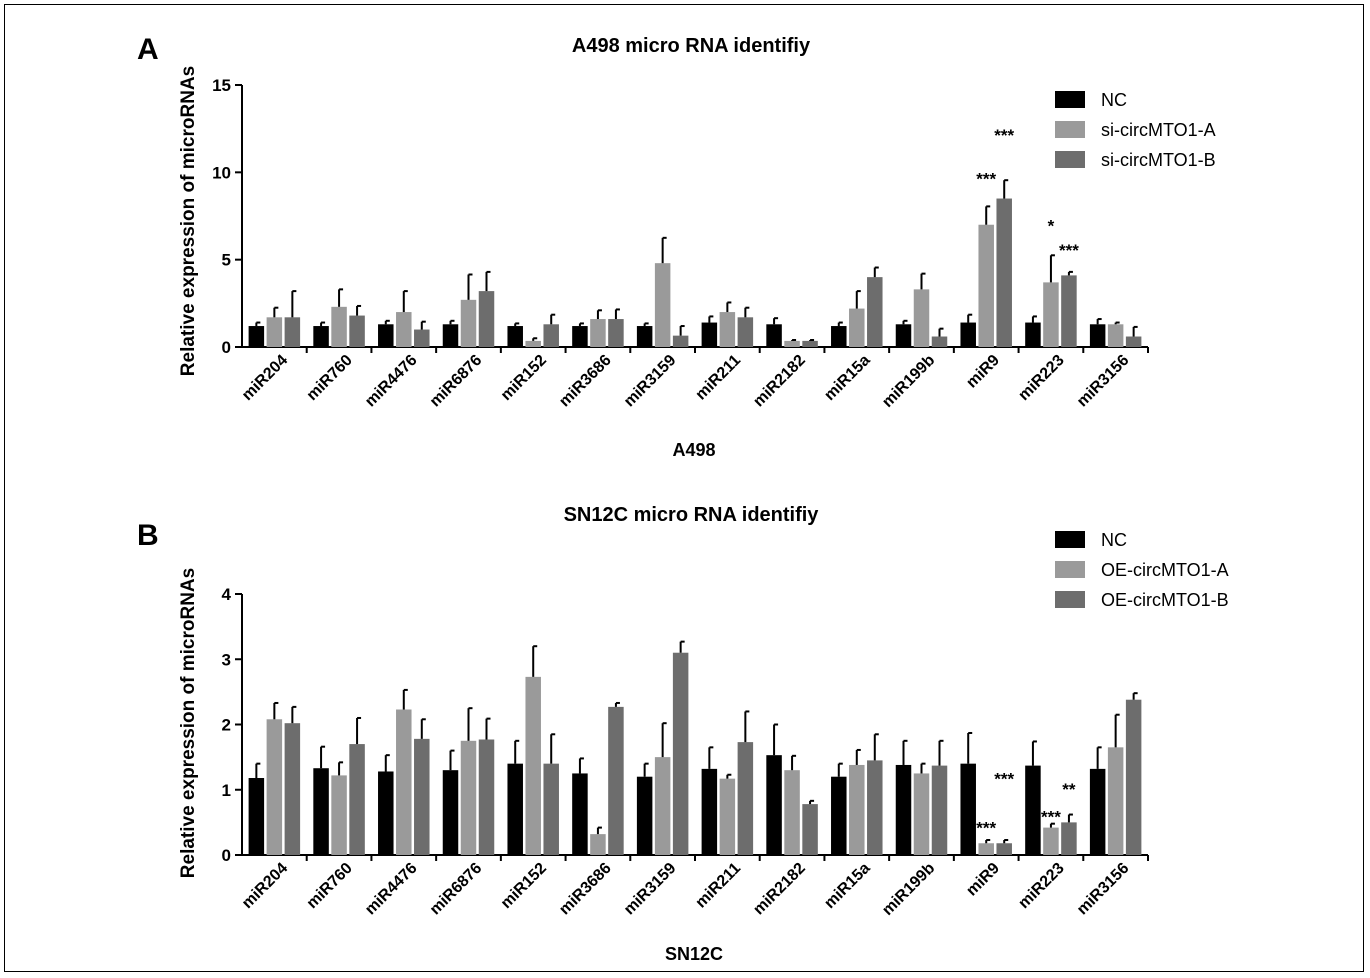 The image size is (1370, 978). What do you see at coordinates (585, 889) in the screenshot?
I see `panel-b-category-label: miR3686` at bounding box center [585, 889].